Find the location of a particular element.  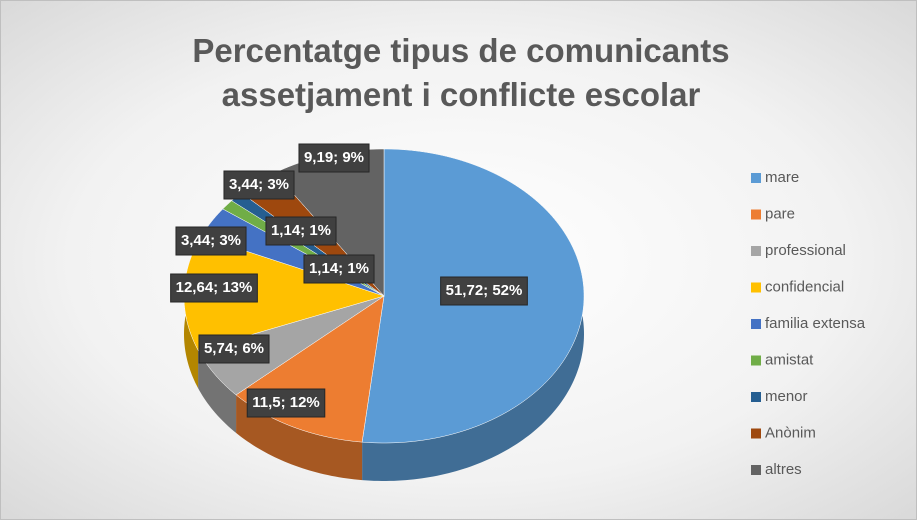

legend-label: familia extensa is located at coordinates (815, 323).